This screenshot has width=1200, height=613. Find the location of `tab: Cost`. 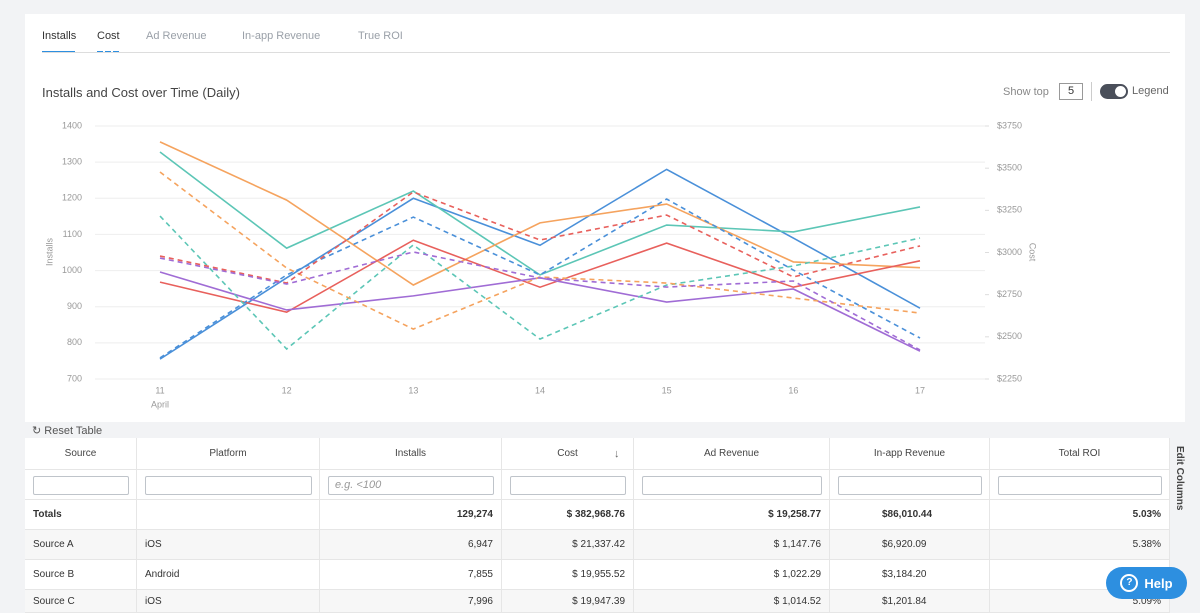

tab: Cost is located at coordinates (108, 36).